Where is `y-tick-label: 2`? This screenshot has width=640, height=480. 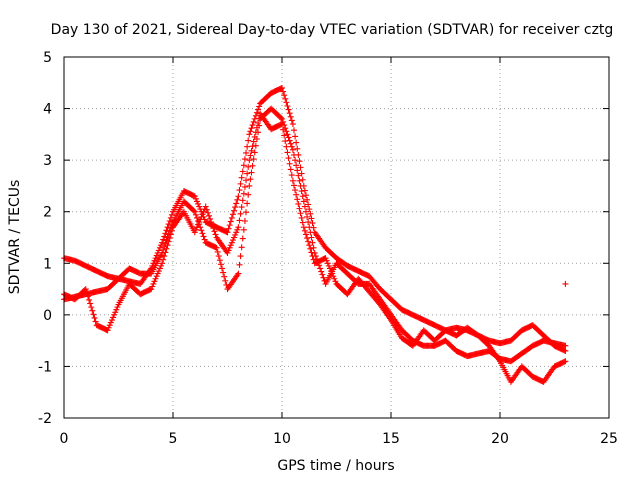 y-tick-label: 2 is located at coordinates (47, 213).